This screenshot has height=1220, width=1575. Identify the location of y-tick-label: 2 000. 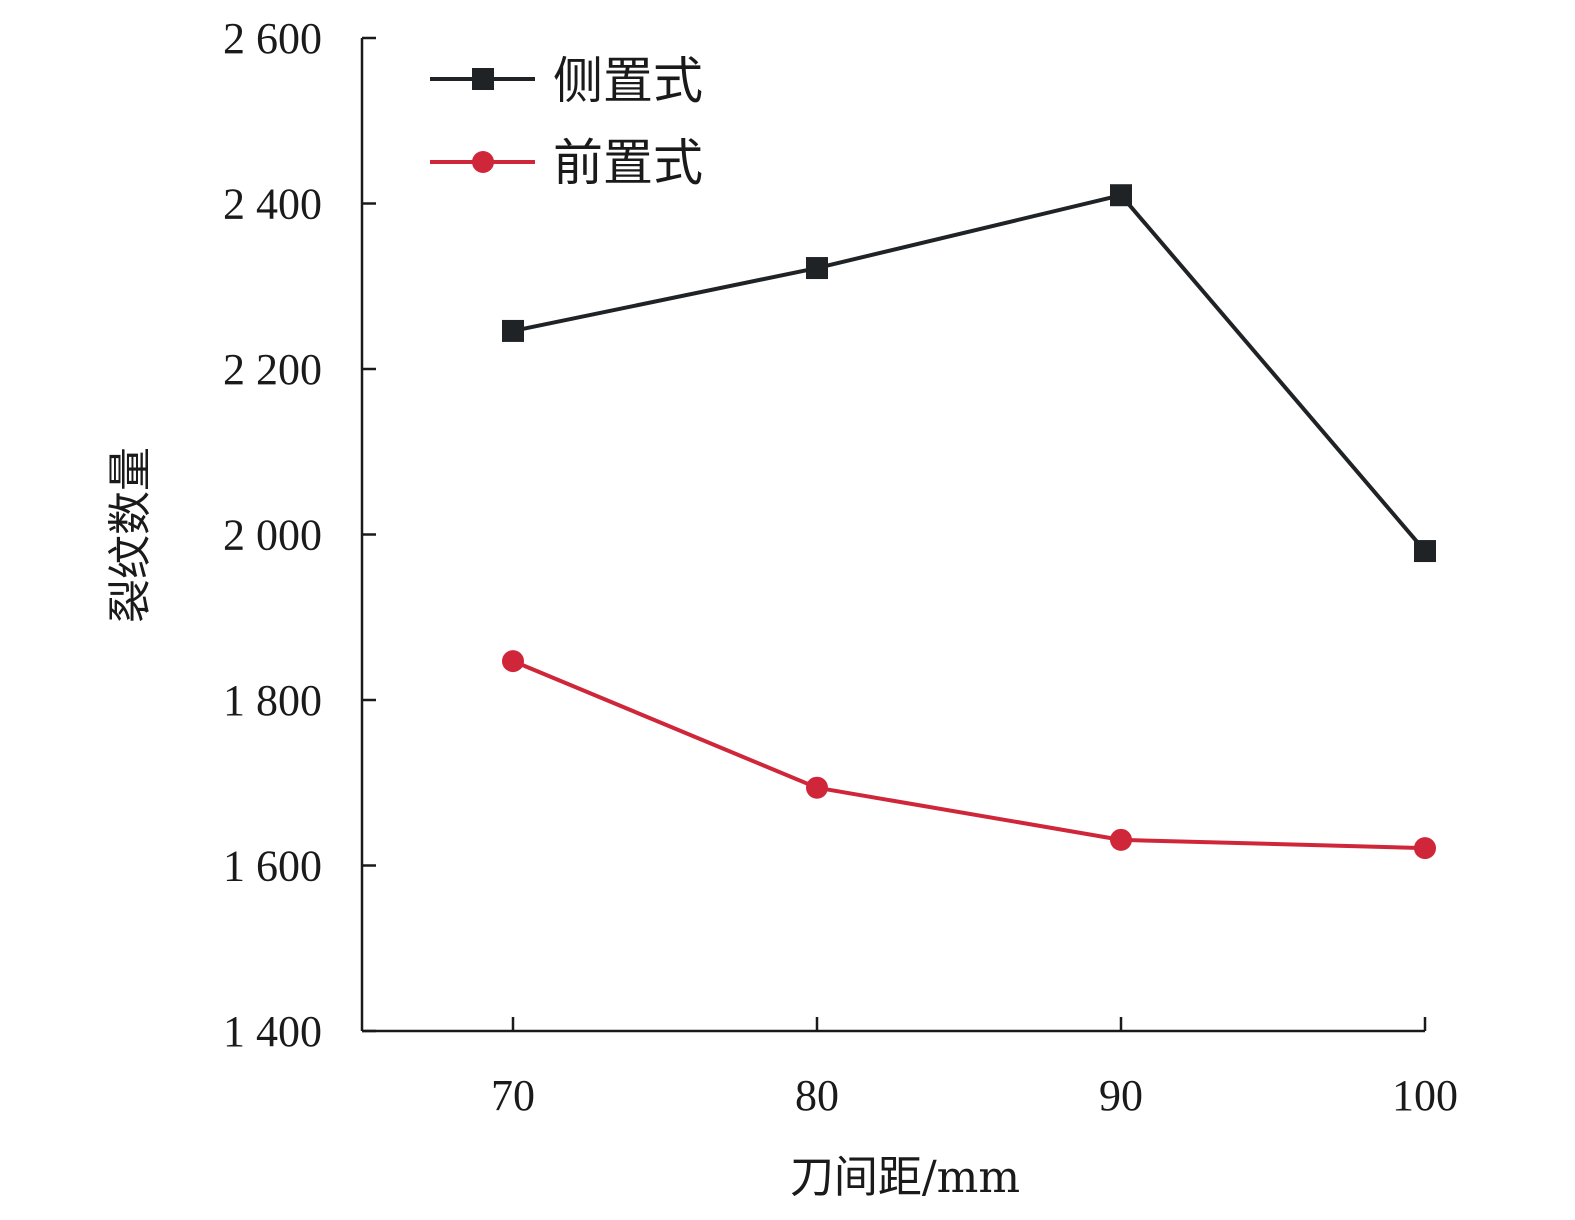
(272, 535).